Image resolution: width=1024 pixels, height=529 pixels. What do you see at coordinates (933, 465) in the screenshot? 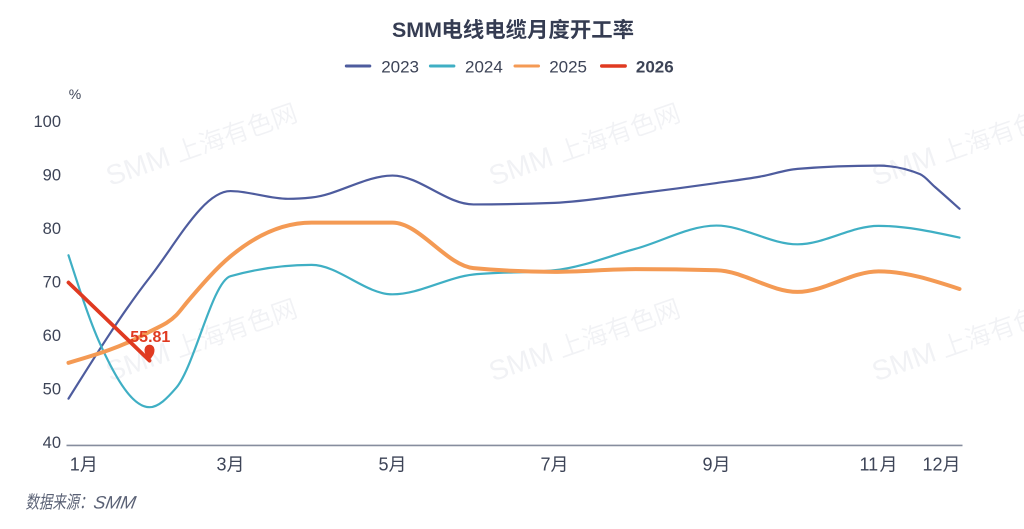
I see `svg-text: 12` at bounding box center [933, 465].